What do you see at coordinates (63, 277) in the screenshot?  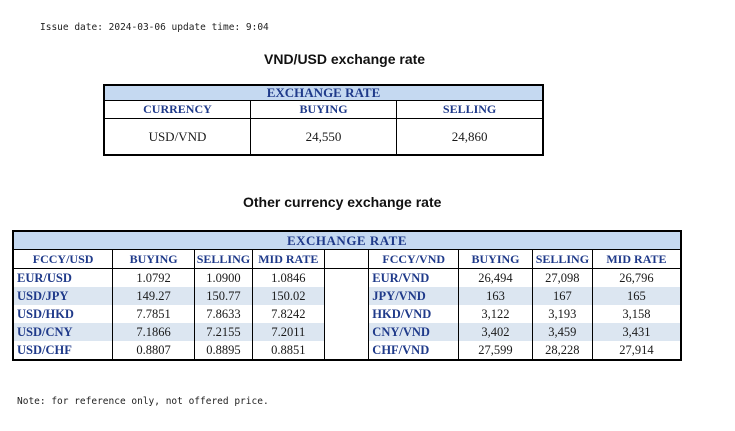 I see `usd-pair: EUR/USD` at bounding box center [63, 277].